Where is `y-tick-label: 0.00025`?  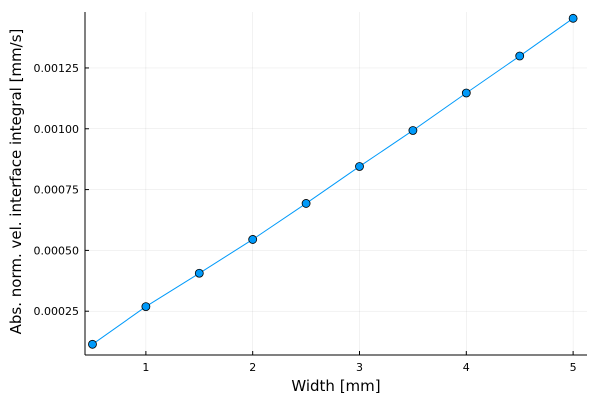
y-tick-label: 0.00025 is located at coordinates (57, 311).